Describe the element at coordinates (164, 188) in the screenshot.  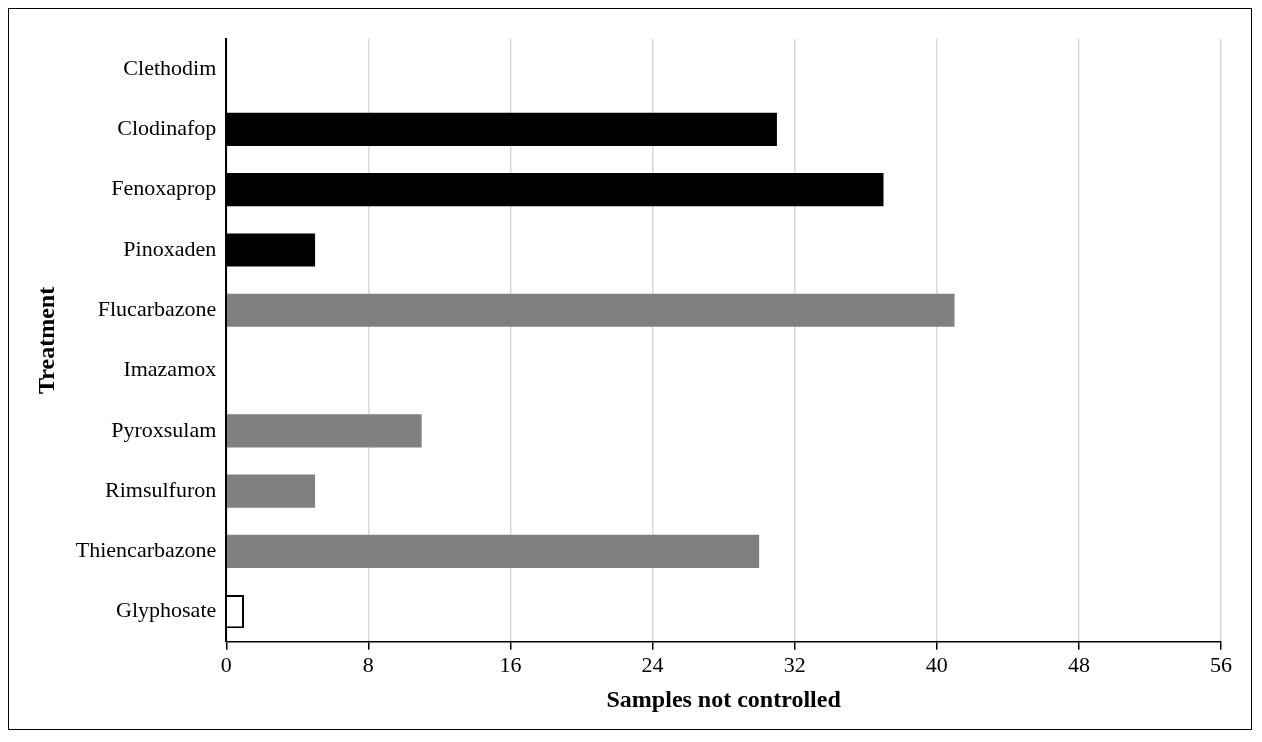
I see `y-tick-label: Fenoxaprop` at that location.